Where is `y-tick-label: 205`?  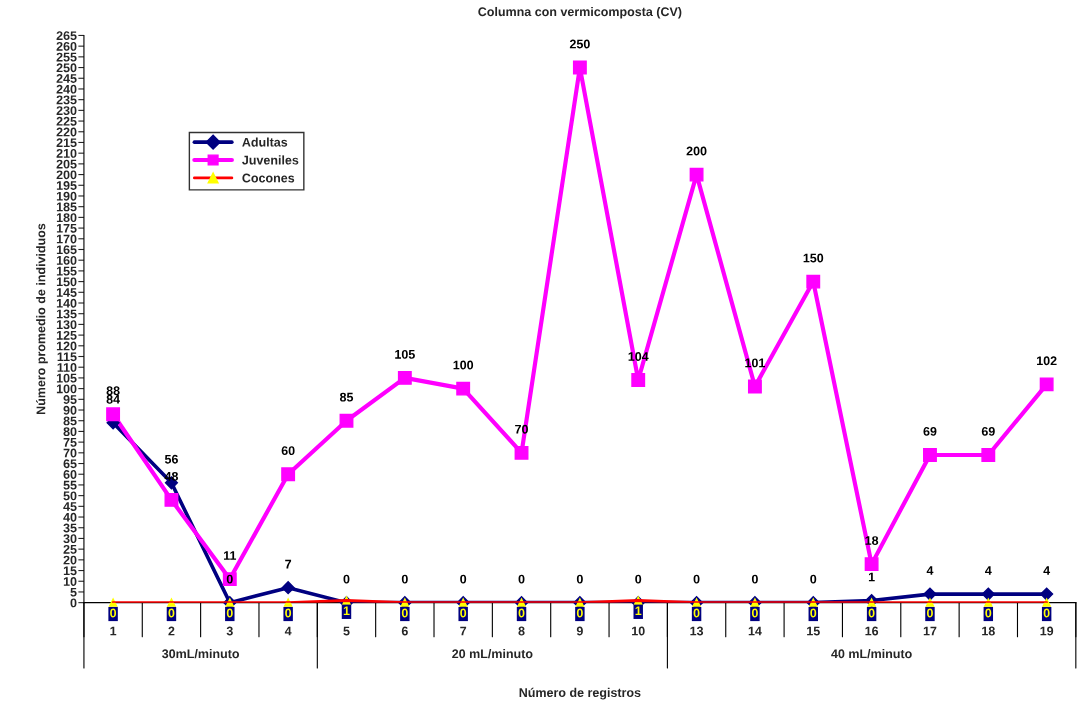
y-tick-label: 205 is located at coordinates (66, 164).